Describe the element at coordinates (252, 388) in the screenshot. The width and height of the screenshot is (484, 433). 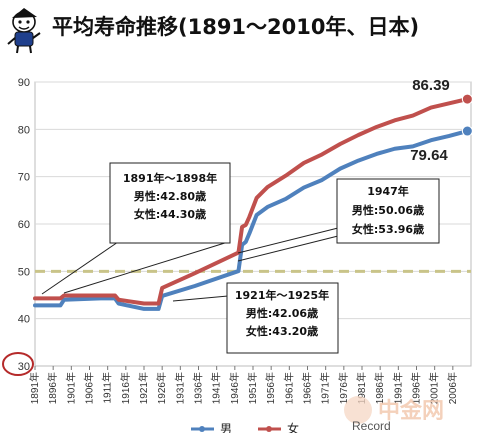
I see `x-tick-label: 1951年` at that location.